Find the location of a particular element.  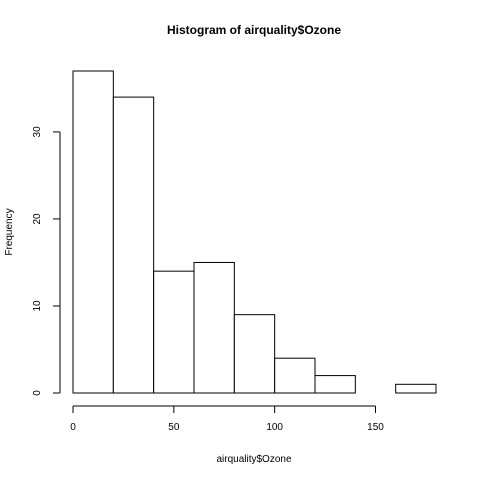

y-tick-label: 20 is located at coordinates (37, 219).